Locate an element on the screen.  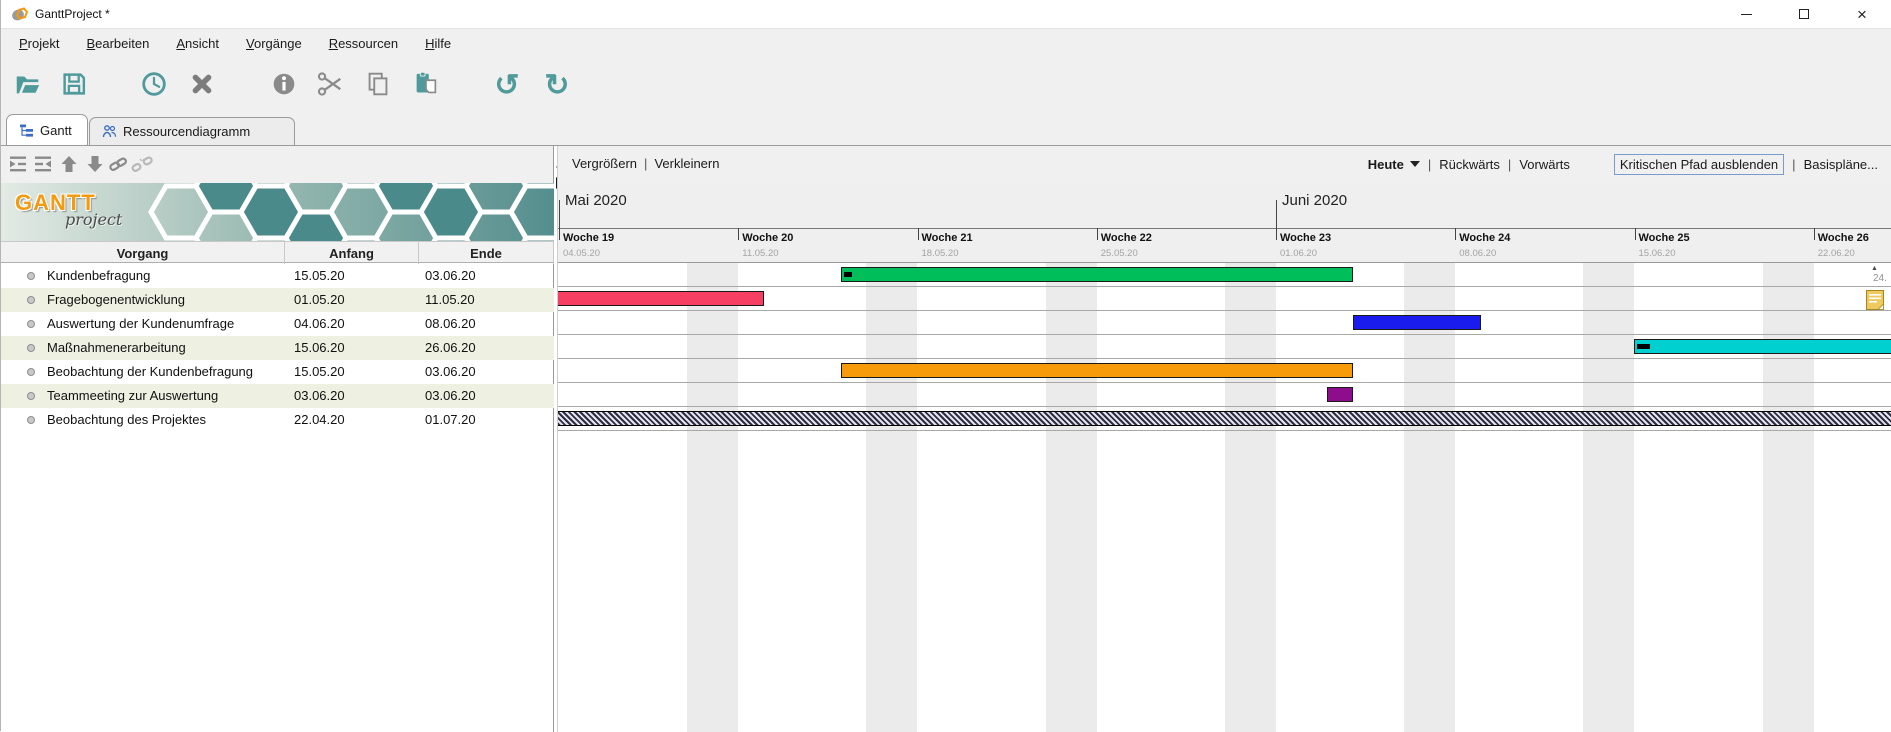
task-row-fragebogenentwicklung: Fragebogenentwicklung 01.05.20 11.05.20 is located at coordinates (277, 300).